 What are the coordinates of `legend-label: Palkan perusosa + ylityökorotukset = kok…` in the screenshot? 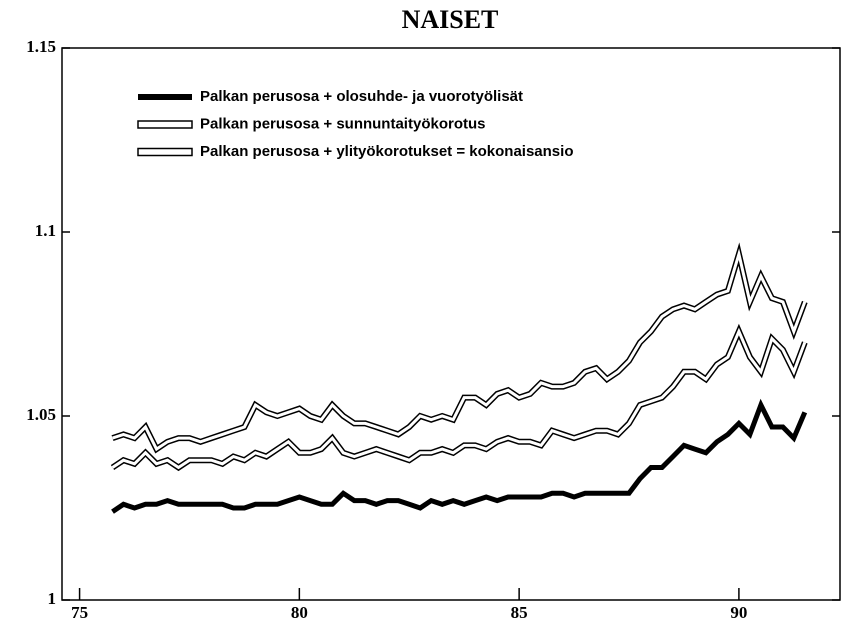 It's located at (386, 151).